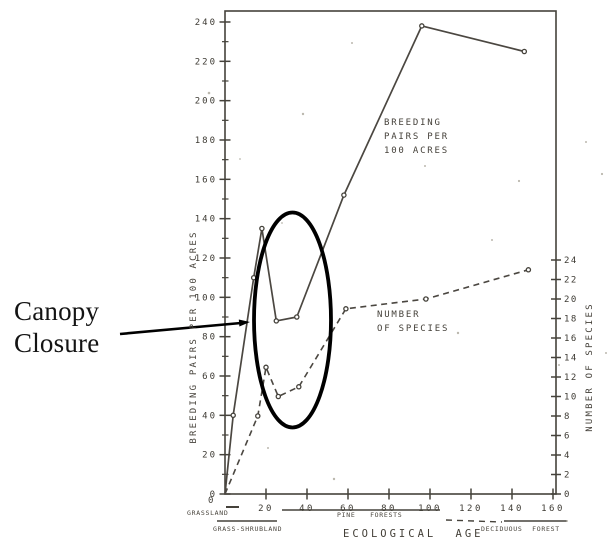 The width and height of the screenshot is (610, 551). Describe the element at coordinates (206, 23) in the screenshot. I see `left-axis-tick-label: 240` at that location.